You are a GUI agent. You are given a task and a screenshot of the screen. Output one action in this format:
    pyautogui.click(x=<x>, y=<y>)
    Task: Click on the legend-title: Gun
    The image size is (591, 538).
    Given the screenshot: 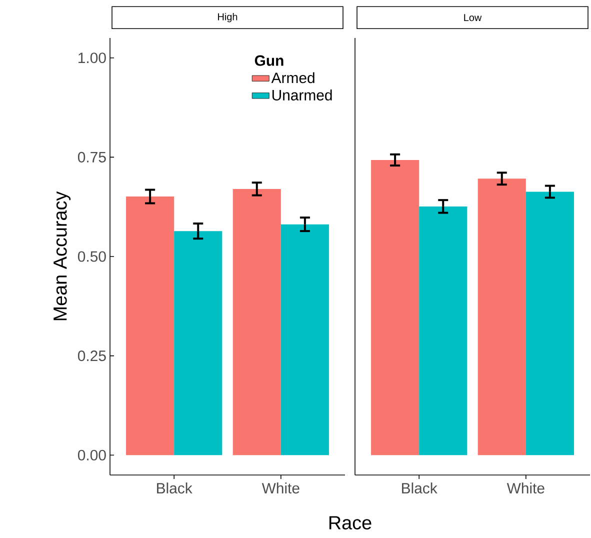 What is the action you would take?
    pyautogui.click(x=269, y=60)
    